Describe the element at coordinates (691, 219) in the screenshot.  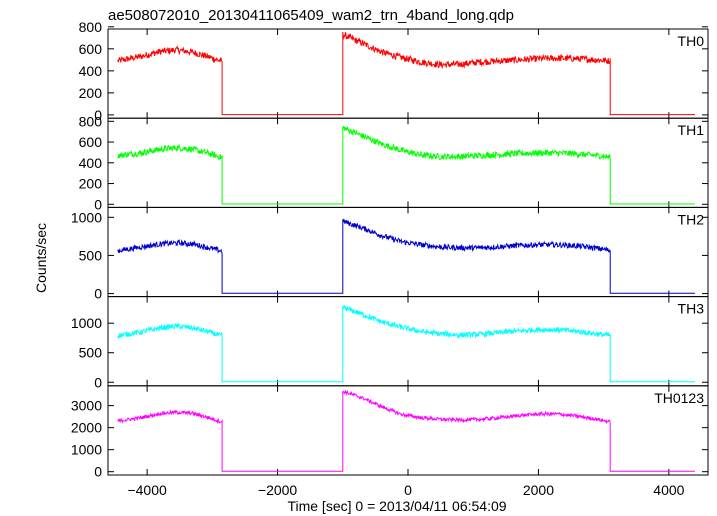
I see `panel-label: TH2` at that location.